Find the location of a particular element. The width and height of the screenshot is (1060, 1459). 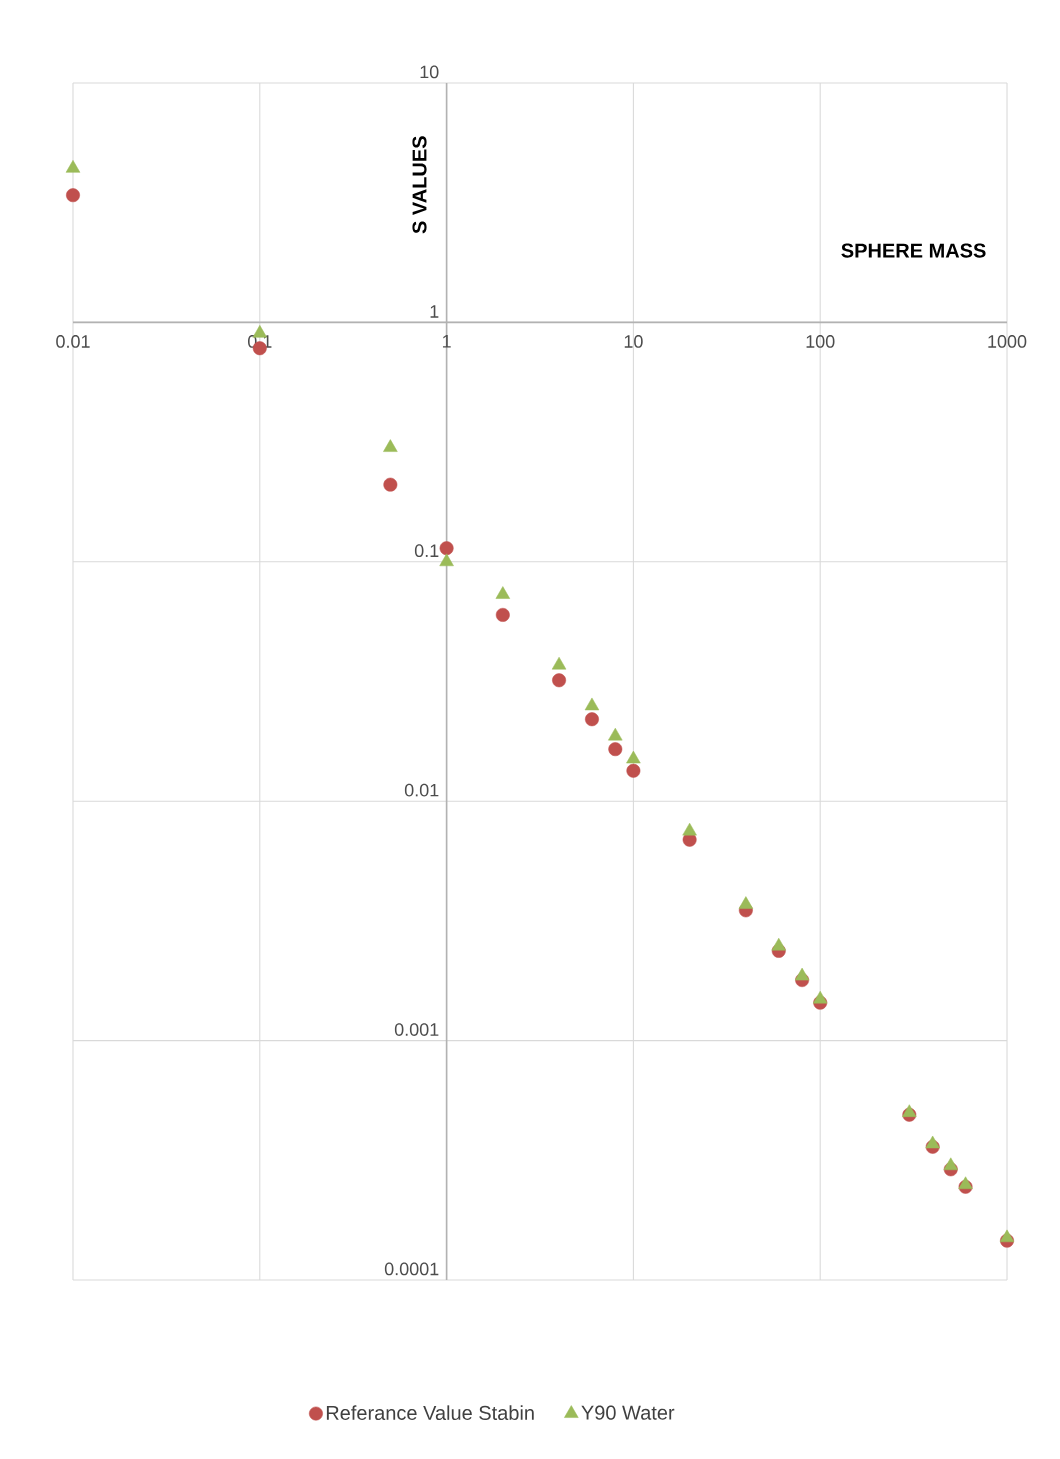

y-tick-label: 10 is located at coordinates (429, 72).